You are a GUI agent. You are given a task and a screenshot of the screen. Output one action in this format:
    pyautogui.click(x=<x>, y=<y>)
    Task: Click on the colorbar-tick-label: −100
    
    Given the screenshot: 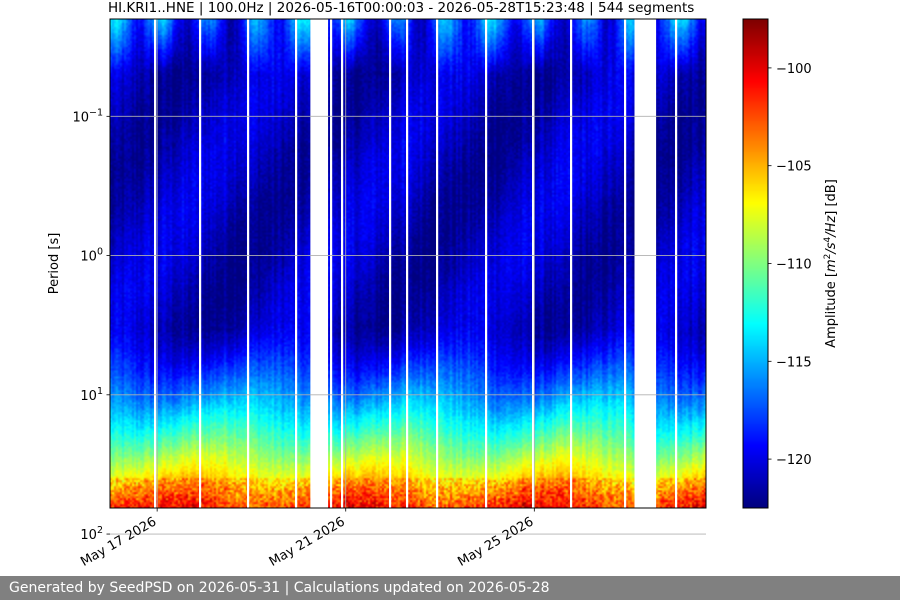 What is the action you would take?
    pyautogui.click(x=794, y=69)
    